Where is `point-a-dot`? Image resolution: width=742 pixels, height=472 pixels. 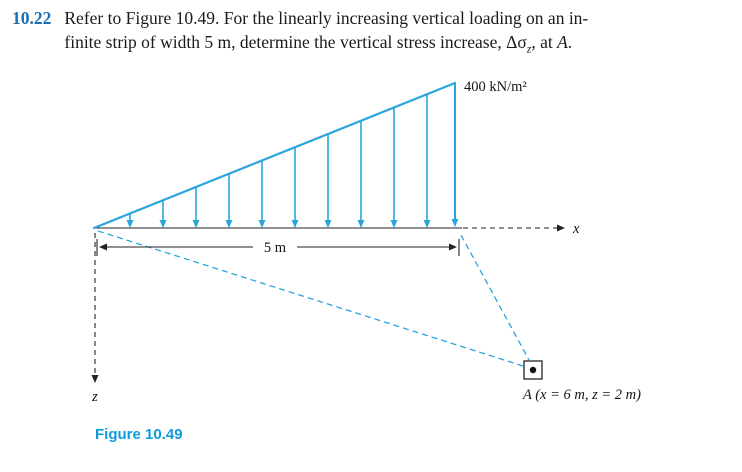 point-a-dot is located at coordinates (533, 370).